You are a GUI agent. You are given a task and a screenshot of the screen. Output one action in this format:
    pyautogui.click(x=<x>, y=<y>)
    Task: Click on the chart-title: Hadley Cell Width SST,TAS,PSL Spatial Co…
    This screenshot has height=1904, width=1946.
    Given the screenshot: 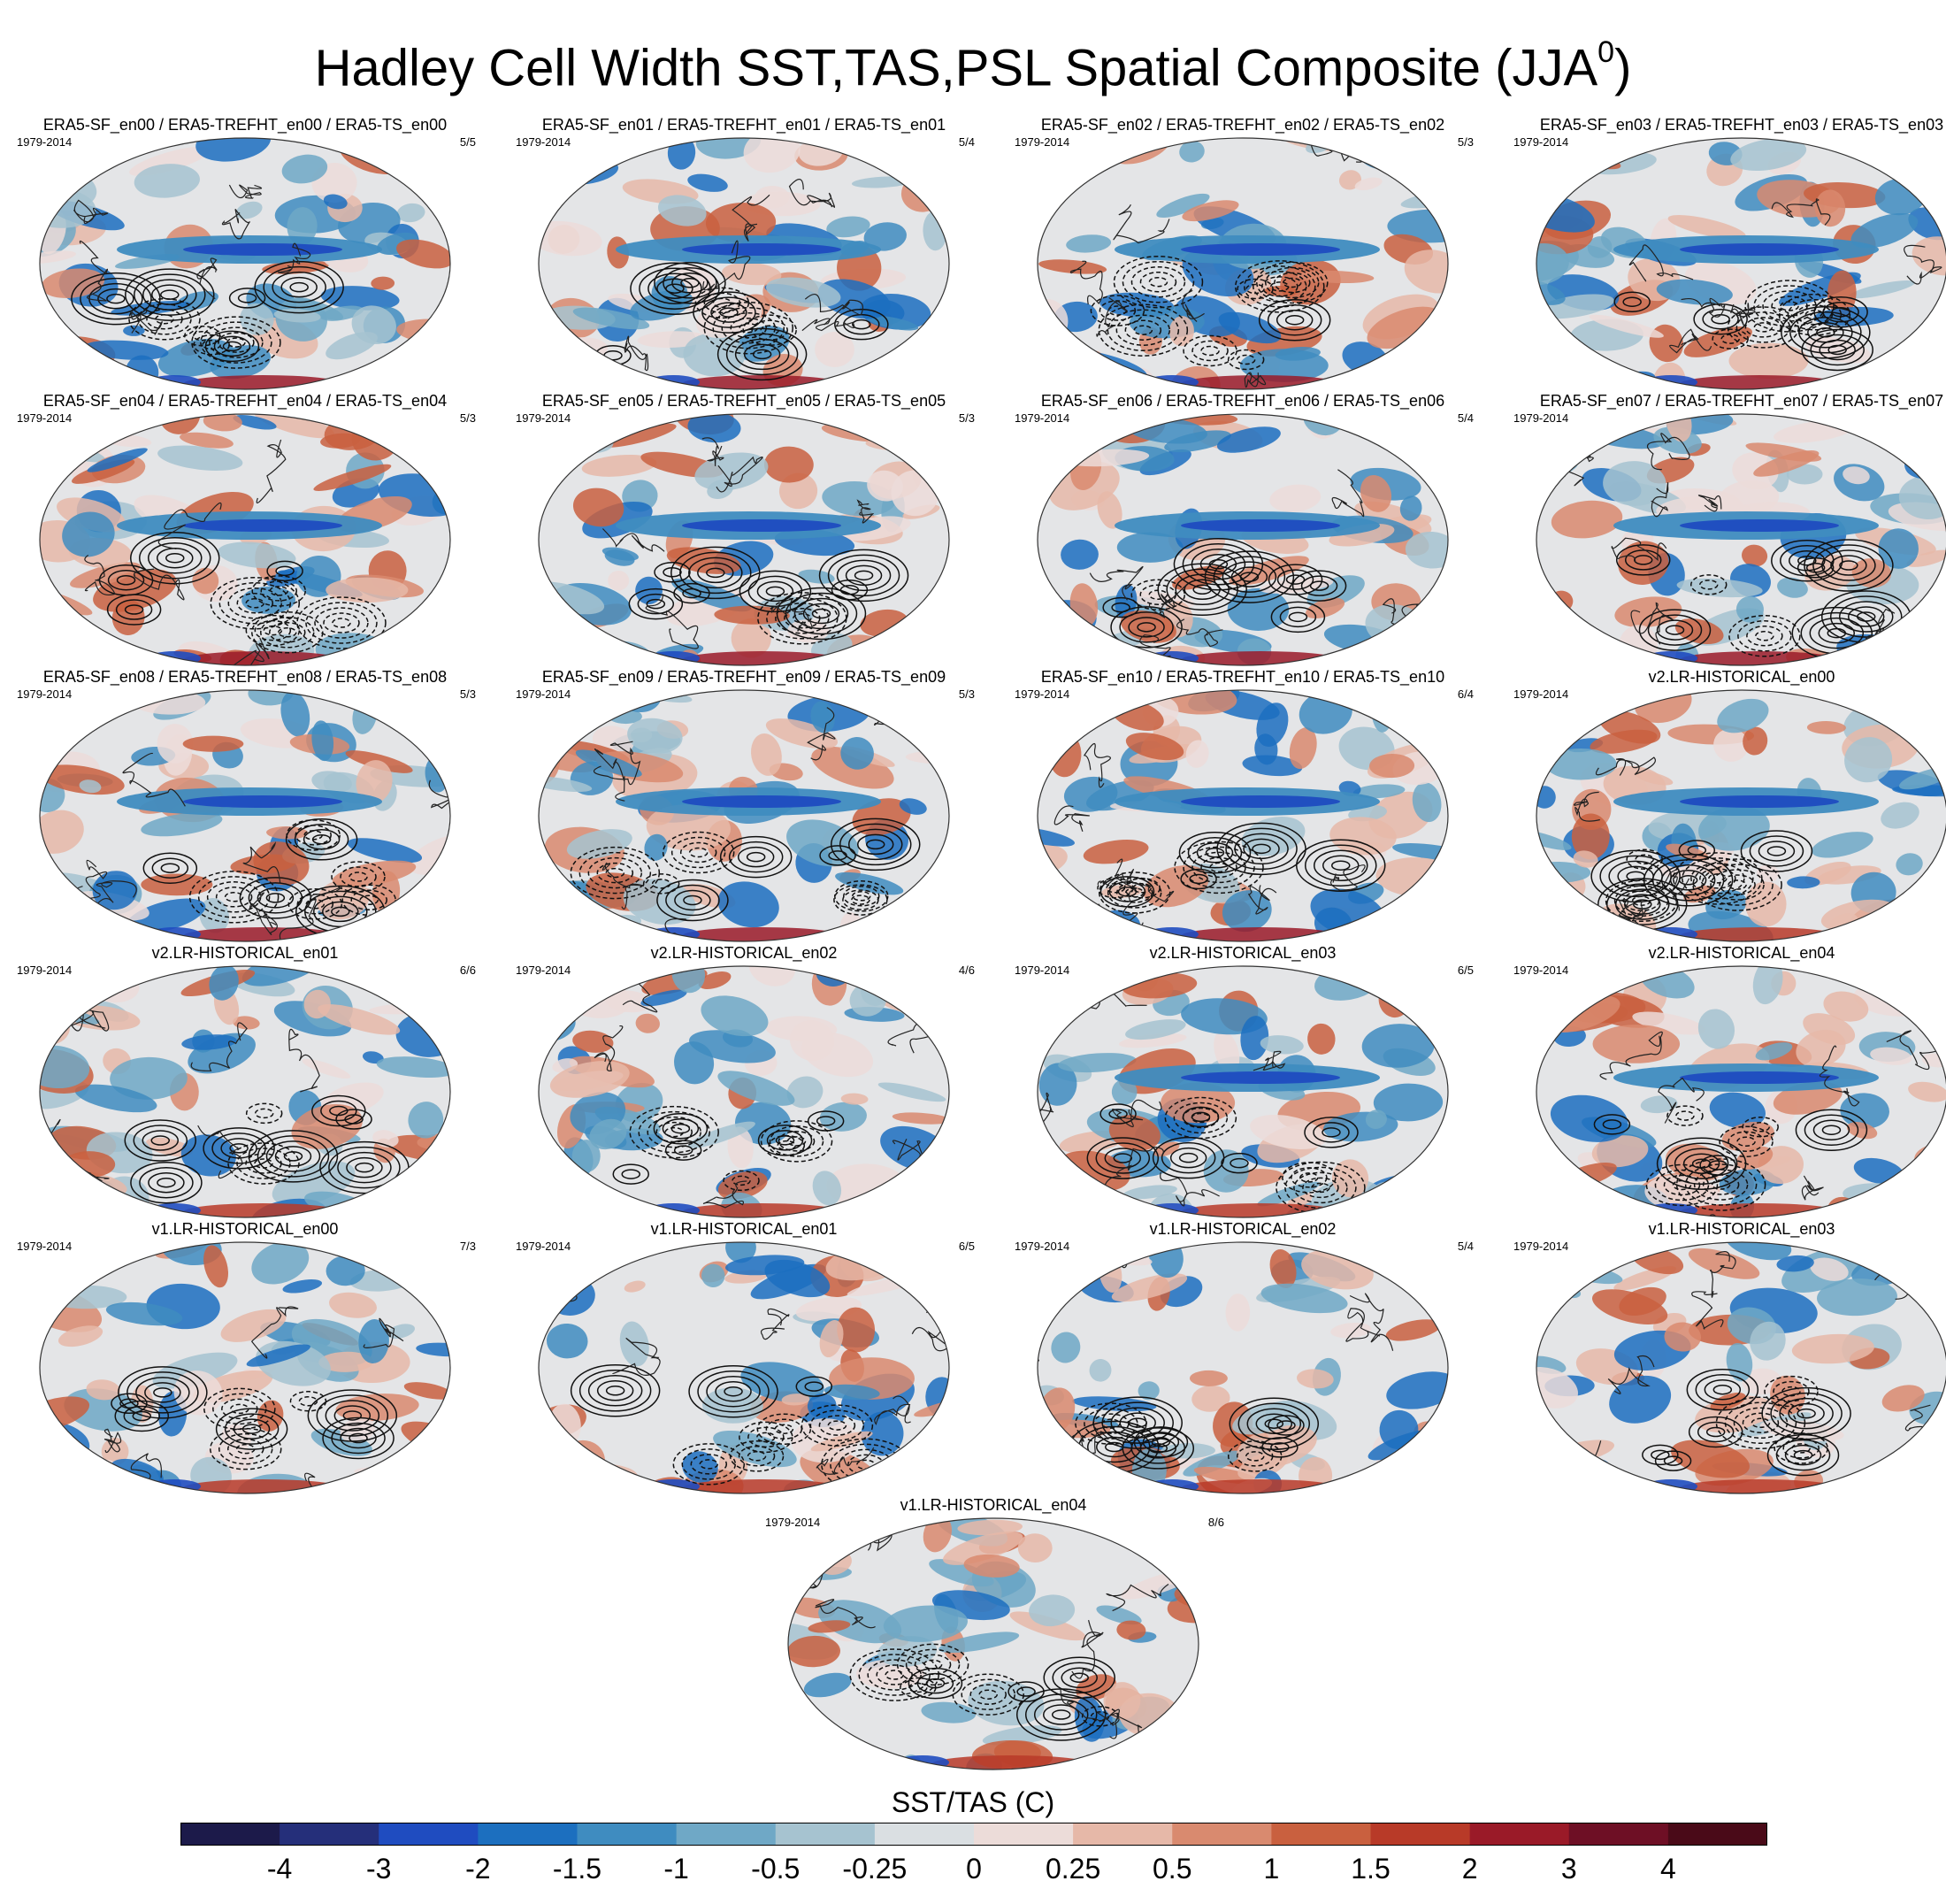 What is the action you would take?
    pyautogui.click(x=973, y=66)
    